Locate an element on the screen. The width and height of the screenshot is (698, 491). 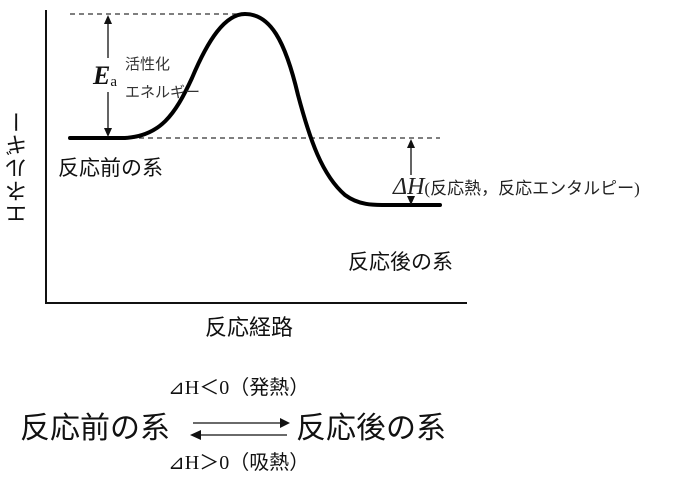
ea-symbol: Ea is located at coordinates (105, 75).